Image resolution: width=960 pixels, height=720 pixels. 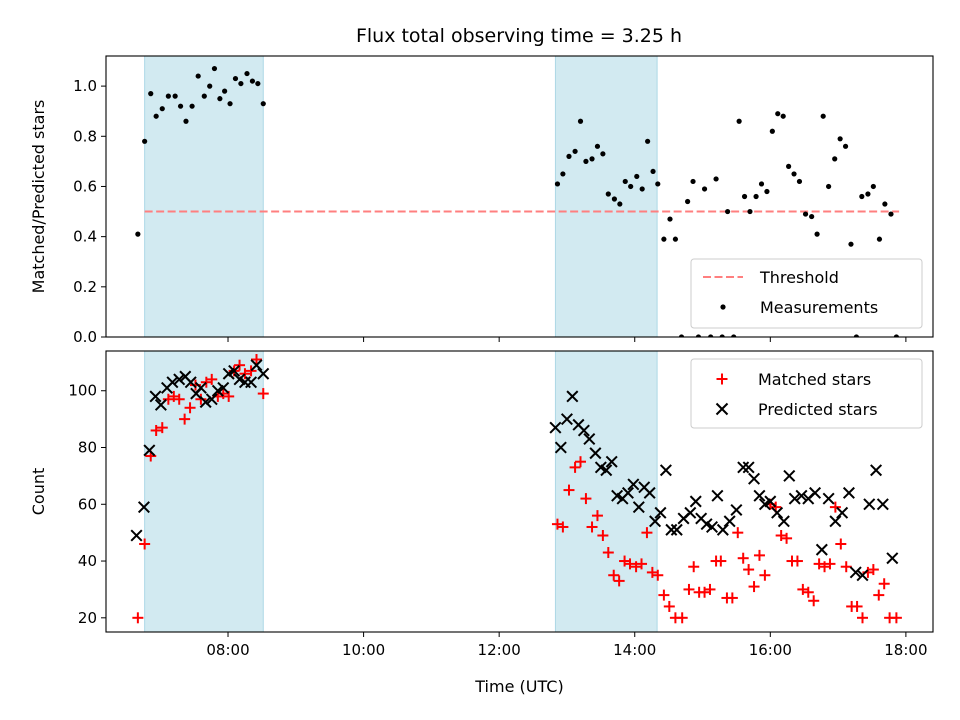 What do you see at coordinates (87, 618) in the screenshot?
I see `bottom-y-tick-label: 20` at bounding box center [87, 618].